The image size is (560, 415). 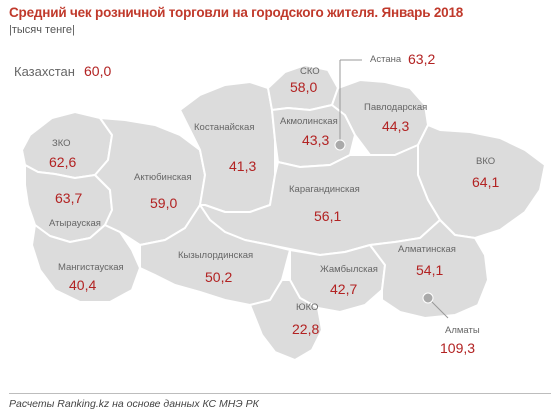 I want to click on value-almaty-region: 54,1, so click(x=430, y=270).